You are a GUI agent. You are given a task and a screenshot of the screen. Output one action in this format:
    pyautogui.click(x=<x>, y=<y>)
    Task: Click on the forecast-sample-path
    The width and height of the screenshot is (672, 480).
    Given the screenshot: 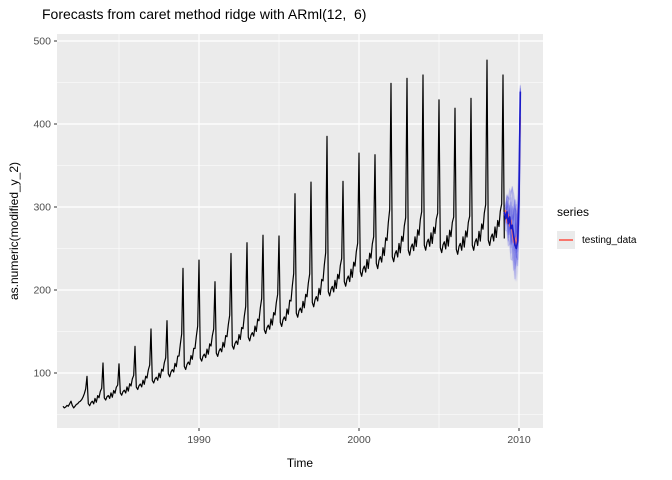 What is the action you would take?
    pyautogui.click(x=512, y=172)
    